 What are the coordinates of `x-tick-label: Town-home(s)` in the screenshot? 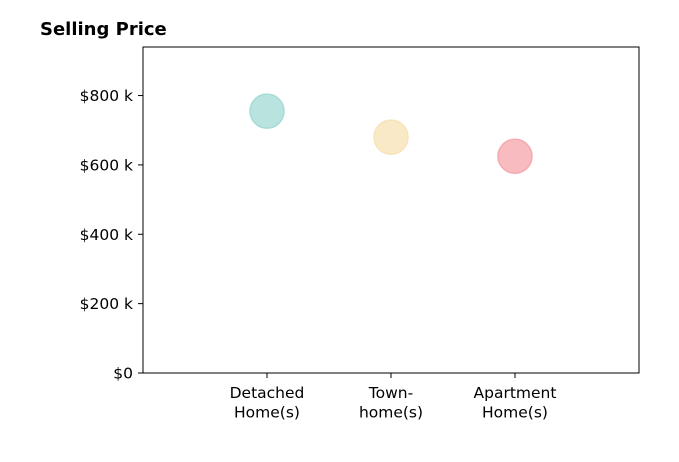 It's located at (391, 403).